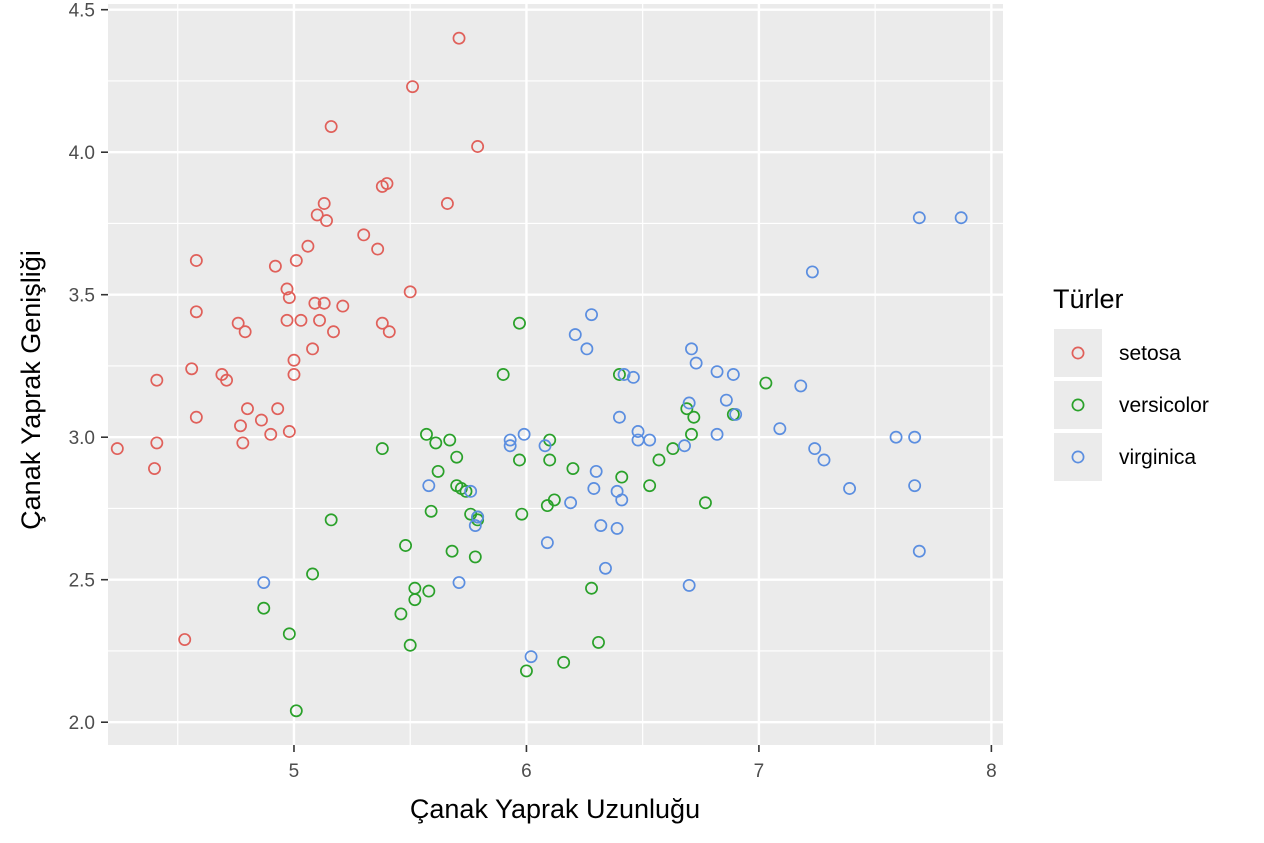 Image resolution: width=1264 pixels, height=843 pixels. Describe the element at coordinates (1125, 457) in the screenshot. I see `legend-item-virginica: virginica` at that location.